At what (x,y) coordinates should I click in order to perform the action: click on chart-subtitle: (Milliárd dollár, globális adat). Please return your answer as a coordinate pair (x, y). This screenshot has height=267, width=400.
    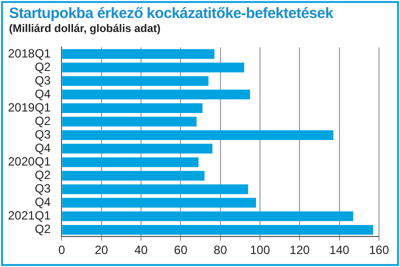
    Looking at the image, I should click on (85, 29).